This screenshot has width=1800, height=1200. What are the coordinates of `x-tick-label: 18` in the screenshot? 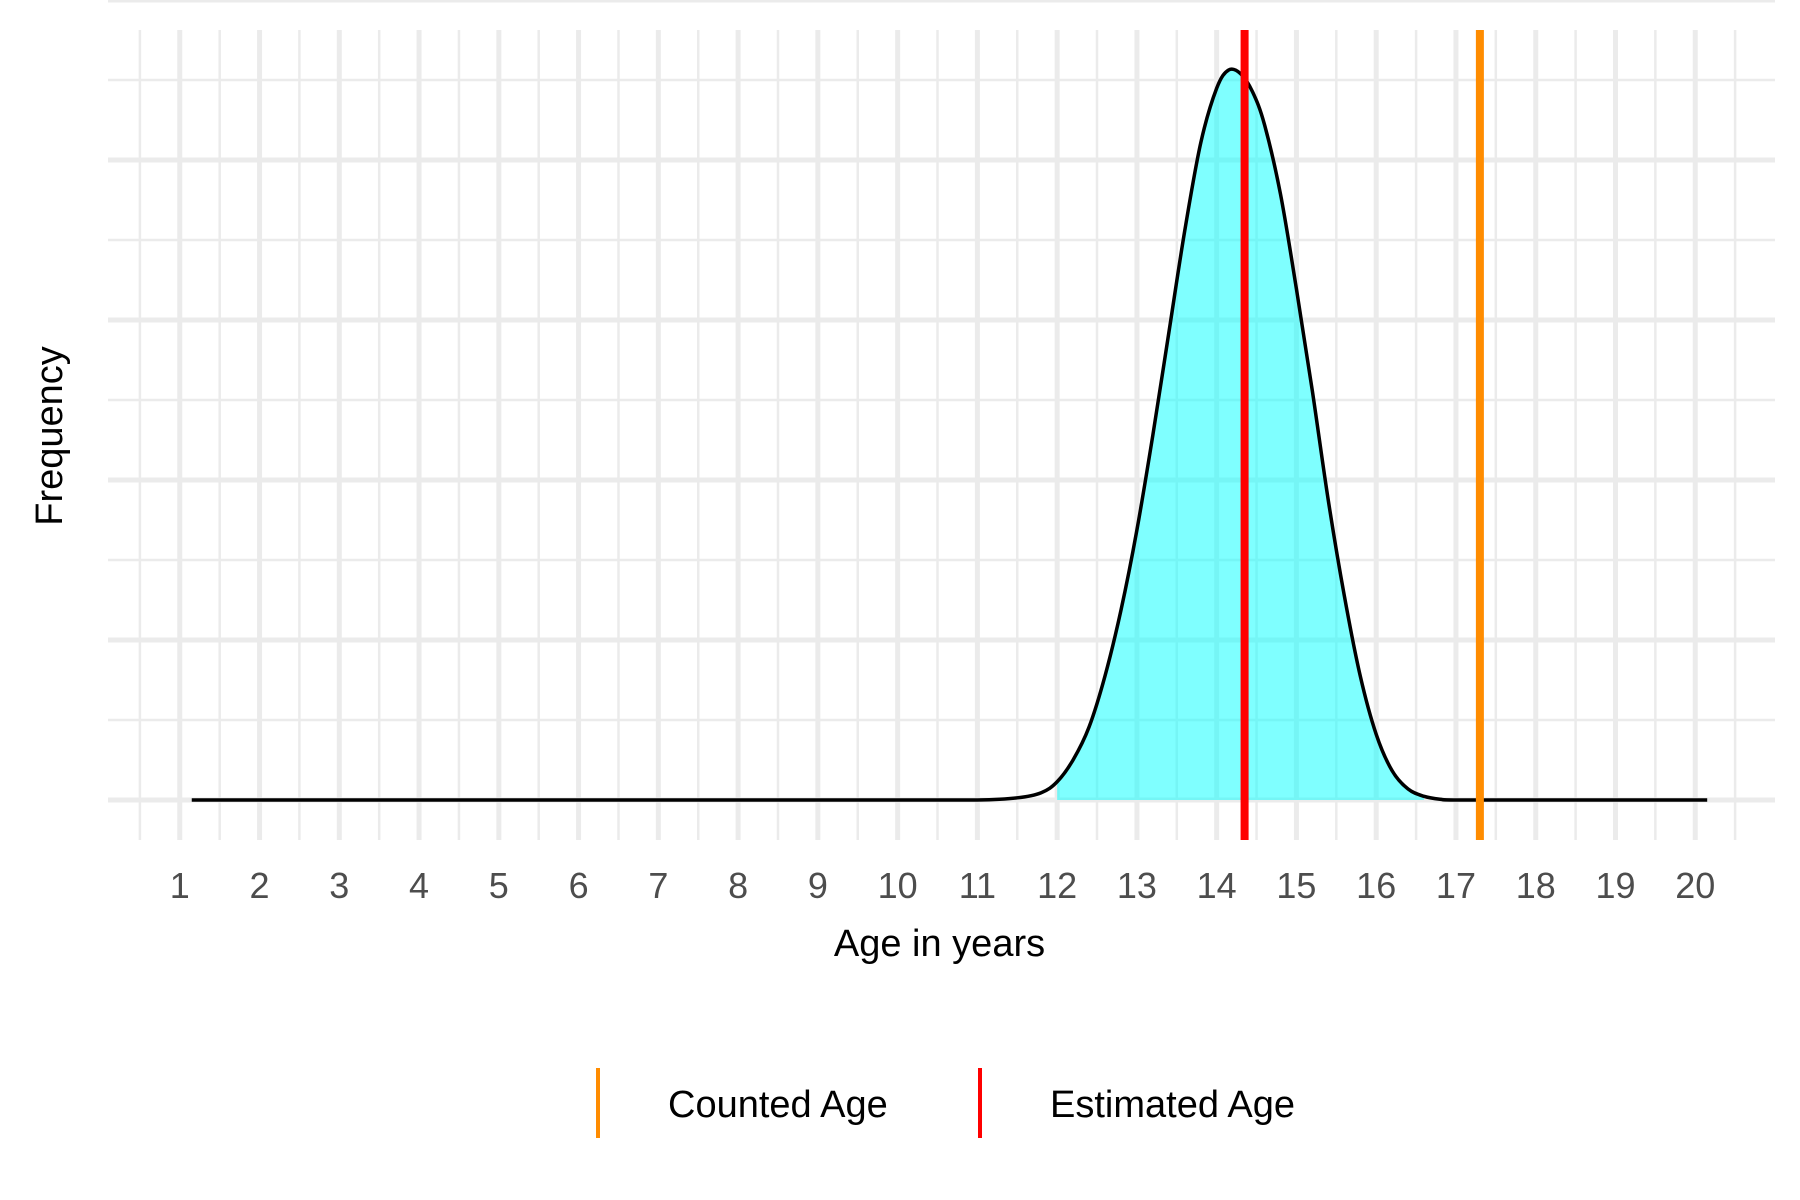 It's located at (1536, 885).